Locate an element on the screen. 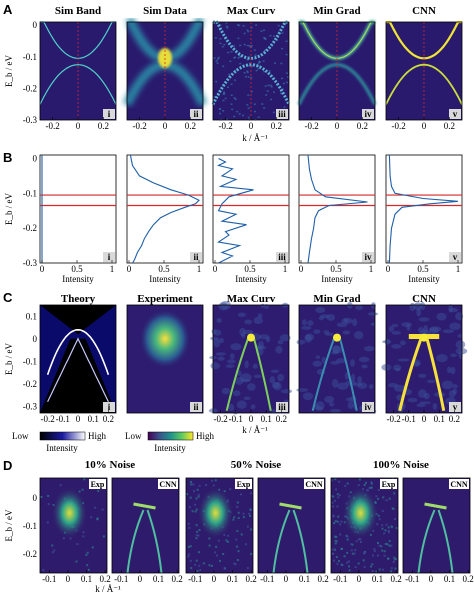 Image resolution: width=474 pixels, height=596 pixels. x-tick-label: -0.2 is located at coordinates (312, 126).